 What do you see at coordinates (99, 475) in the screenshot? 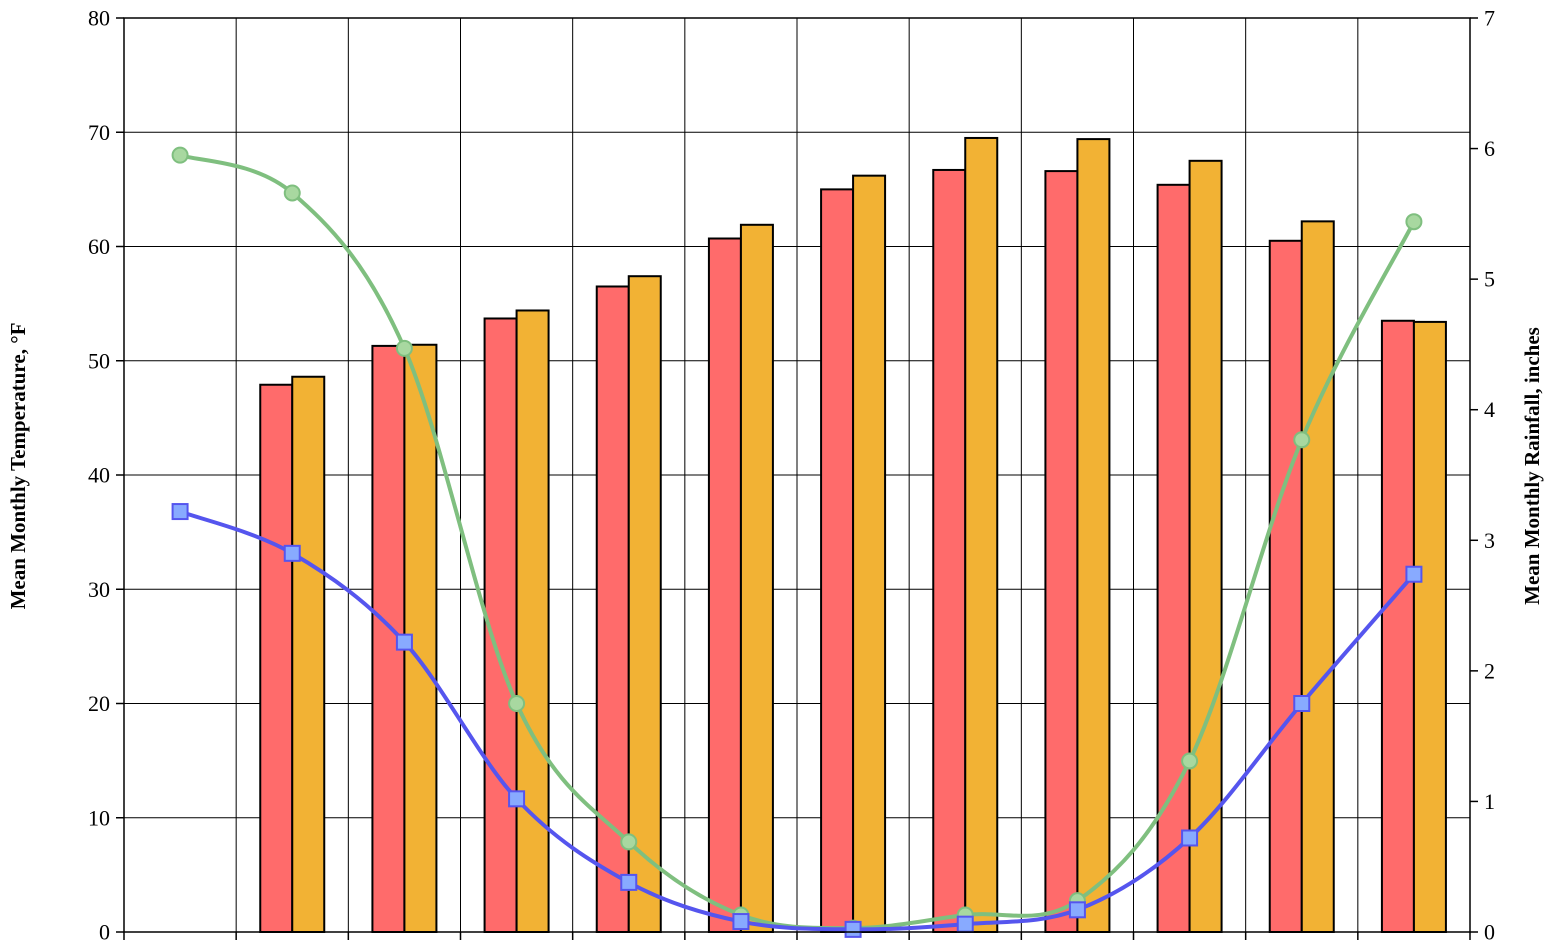
I see `y-tick-label: 40` at bounding box center [99, 475].